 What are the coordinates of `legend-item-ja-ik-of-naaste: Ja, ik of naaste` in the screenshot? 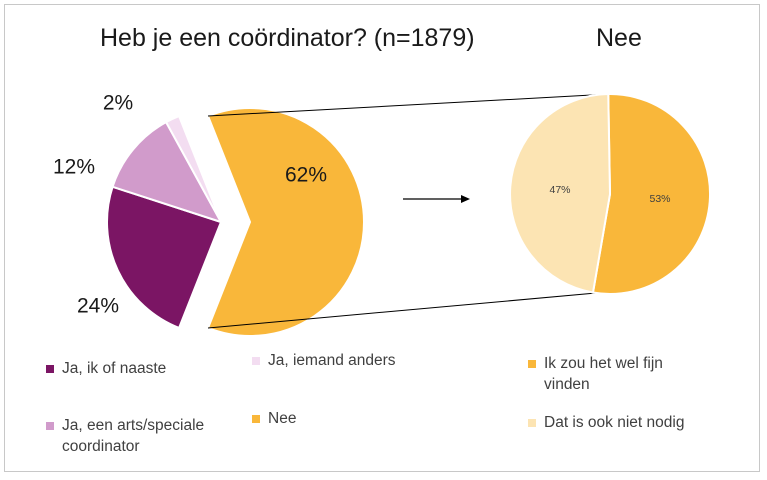 It's located at (136, 368).